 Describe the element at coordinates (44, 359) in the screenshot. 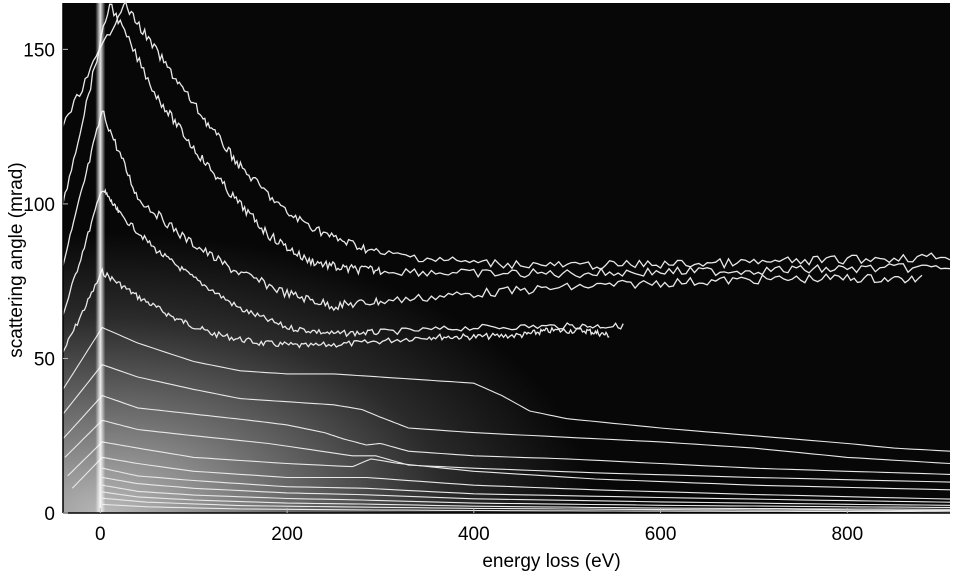

I see `y-tick-label: 50` at that location.